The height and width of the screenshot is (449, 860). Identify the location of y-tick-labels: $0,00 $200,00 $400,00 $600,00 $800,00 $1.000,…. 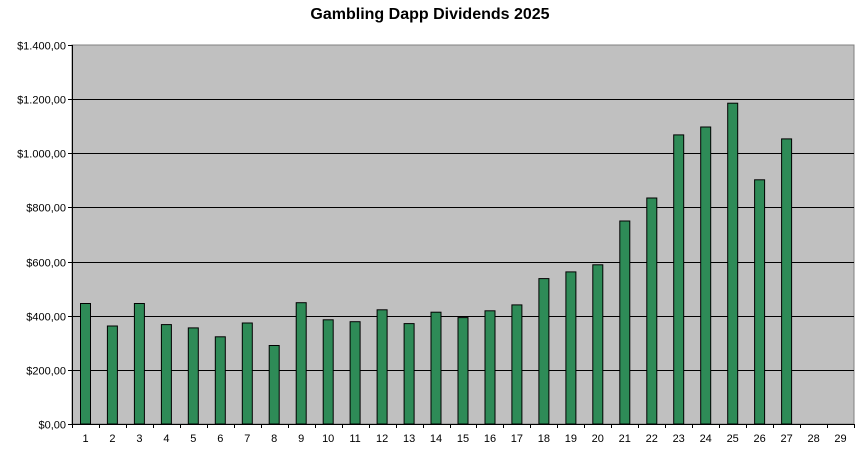
(41, 236).